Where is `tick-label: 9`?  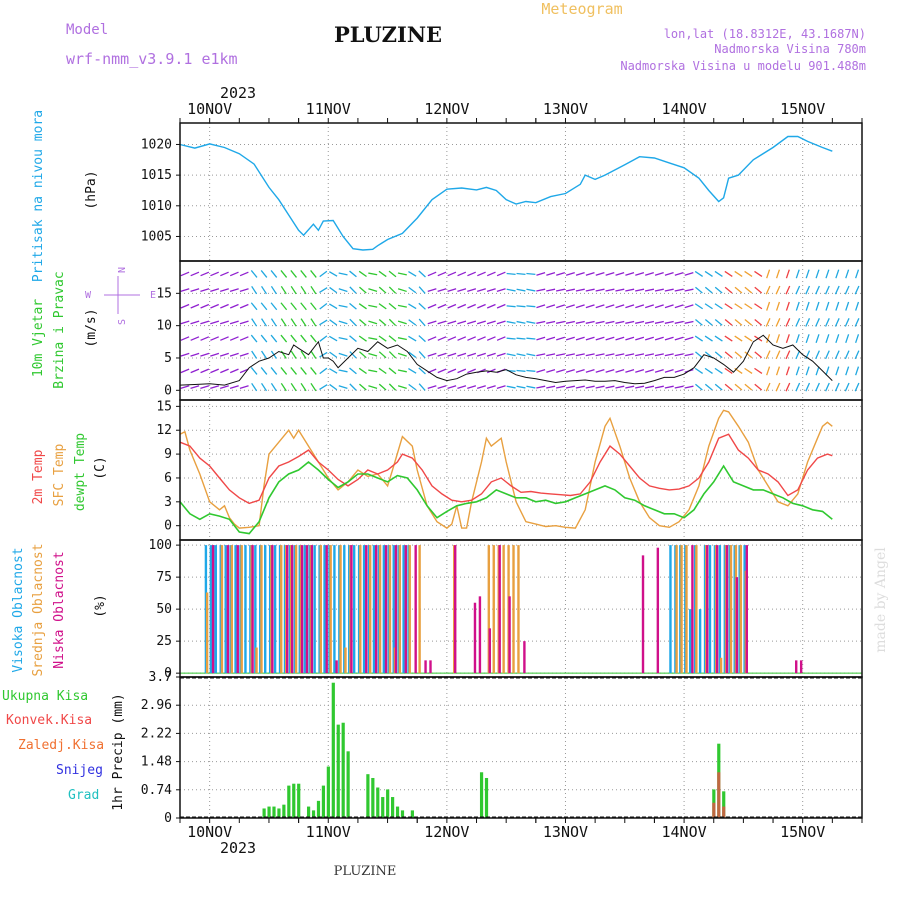
tick-label: 9 is located at coordinates (168, 454).